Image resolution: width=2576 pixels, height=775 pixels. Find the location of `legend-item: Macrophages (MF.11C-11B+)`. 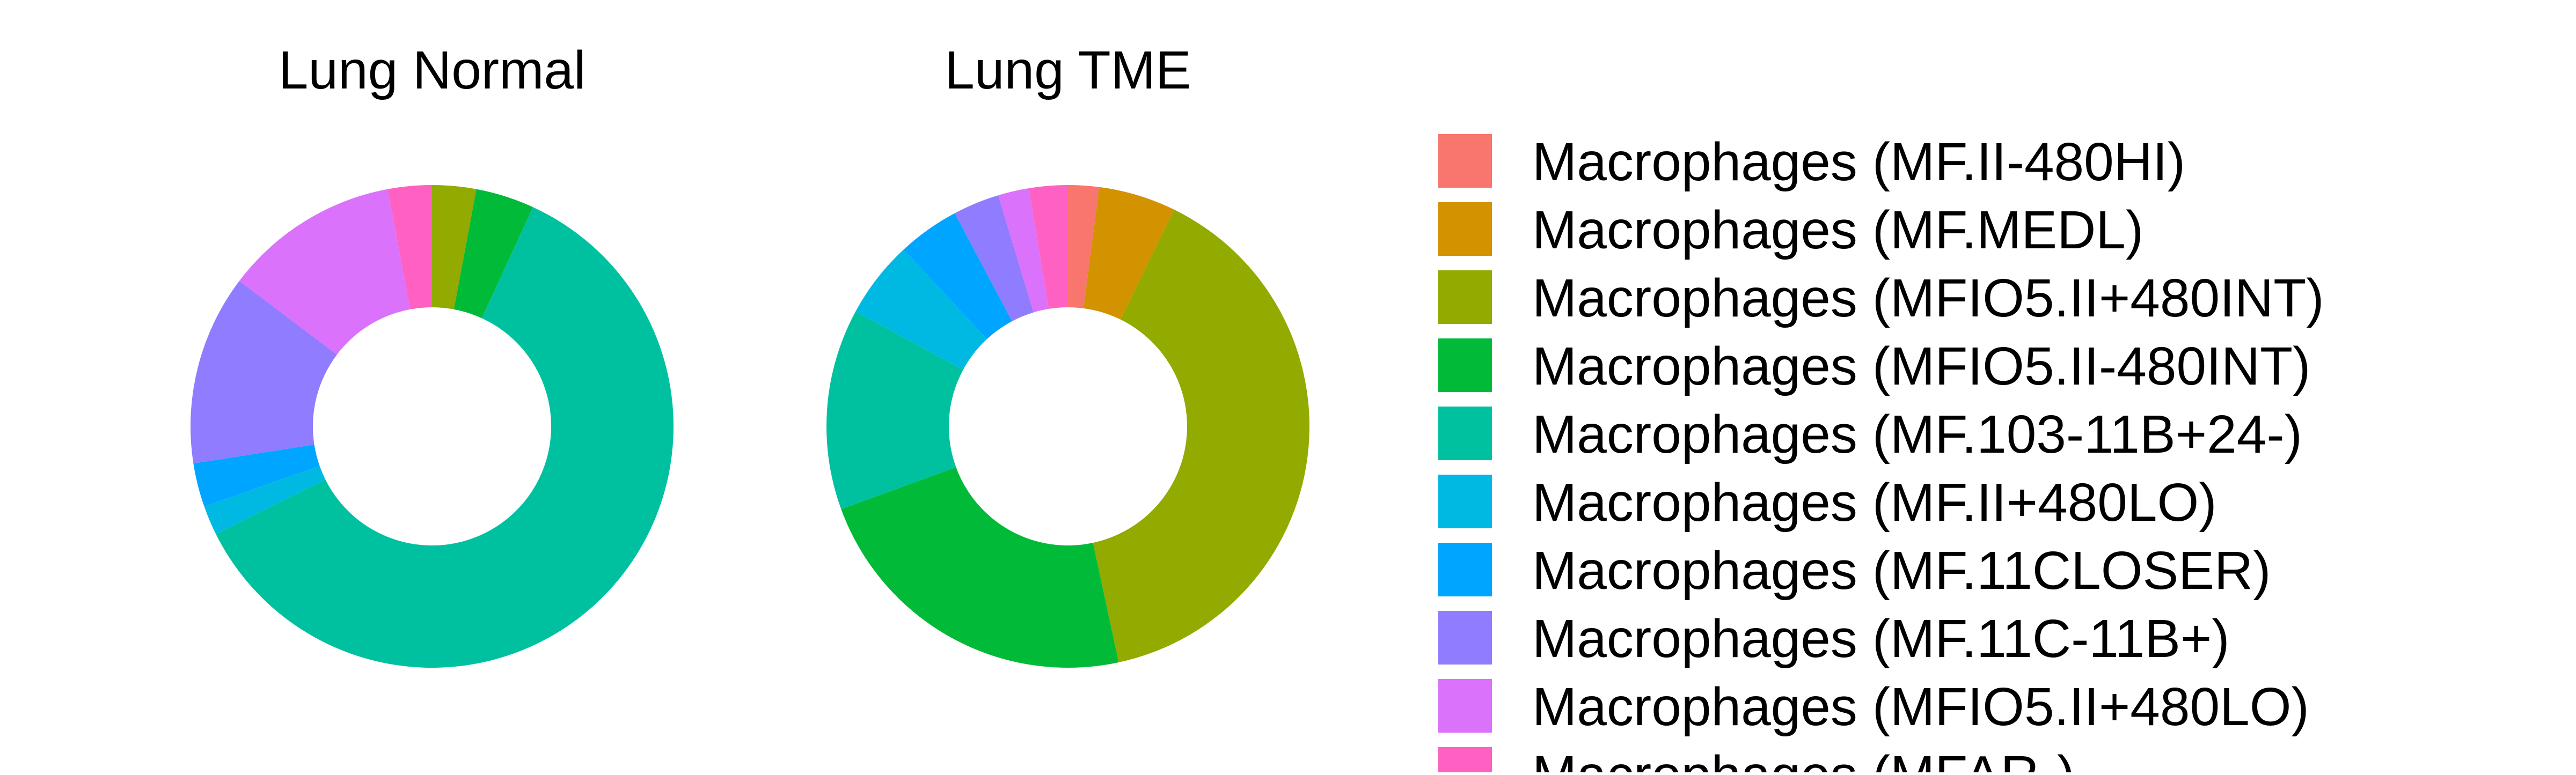

legend-item: Macrophages (MF.11C-11B+) is located at coordinates (1834, 639).